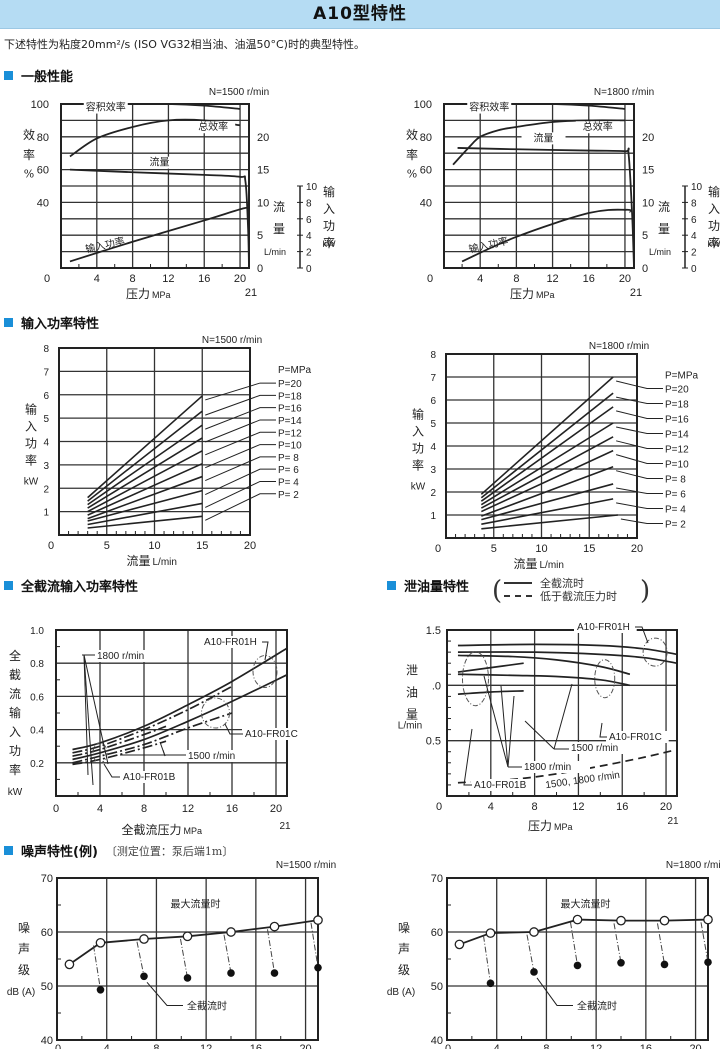  Describe the element at coordinates (619, 346) in the screenshot. I see `speed-annotation: N=1800 r/min` at that location.